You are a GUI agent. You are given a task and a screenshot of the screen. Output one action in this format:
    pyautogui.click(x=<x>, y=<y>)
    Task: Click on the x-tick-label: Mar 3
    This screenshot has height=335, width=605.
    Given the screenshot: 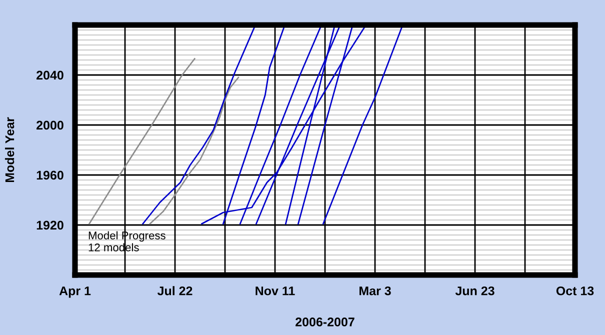 What is the action you would take?
    pyautogui.click(x=375, y=291)
    